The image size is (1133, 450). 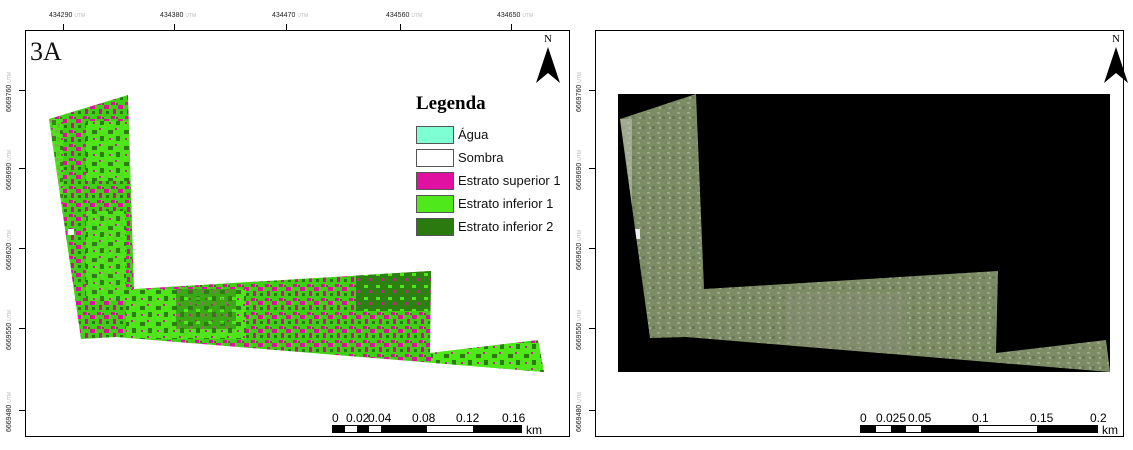 I want to click on legend-title: Legenda, so click(x=451, y=103).